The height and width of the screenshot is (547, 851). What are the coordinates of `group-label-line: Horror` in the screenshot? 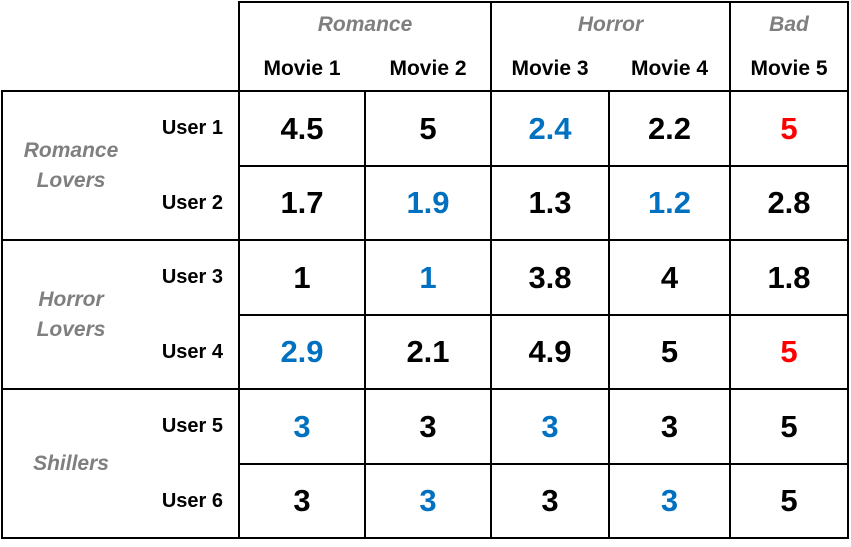 It's located at (71, 299).